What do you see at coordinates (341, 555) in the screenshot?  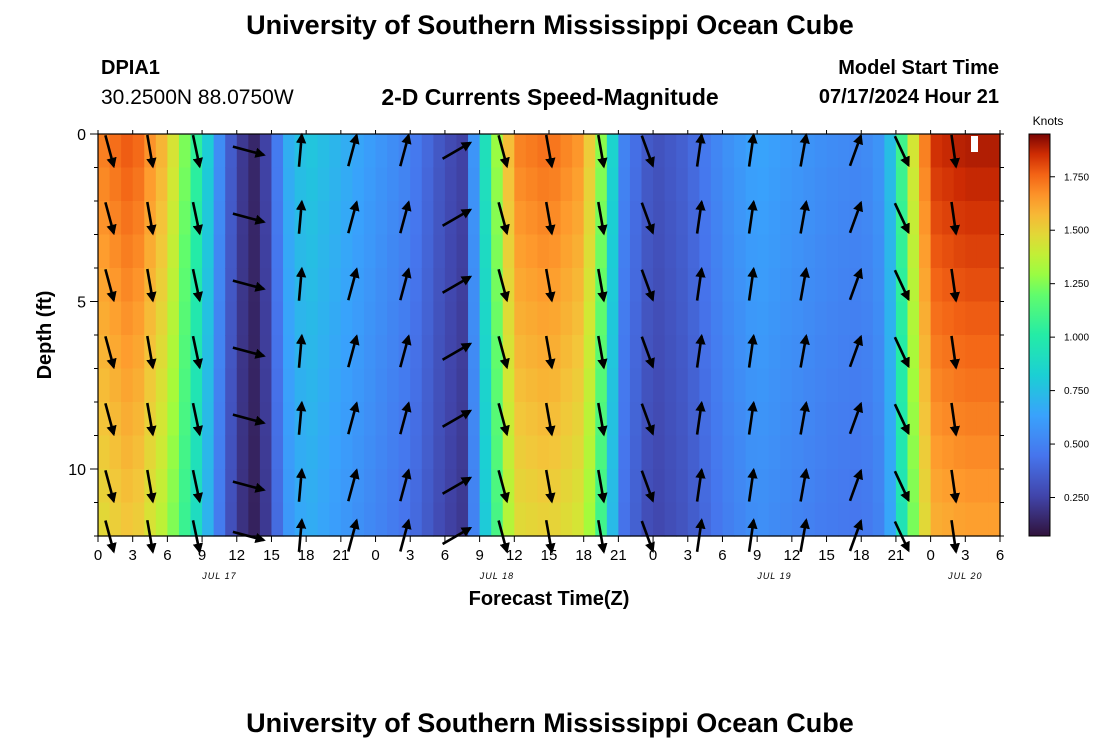 I see `x-tick-label: 21` at bounding box center [341, 555].